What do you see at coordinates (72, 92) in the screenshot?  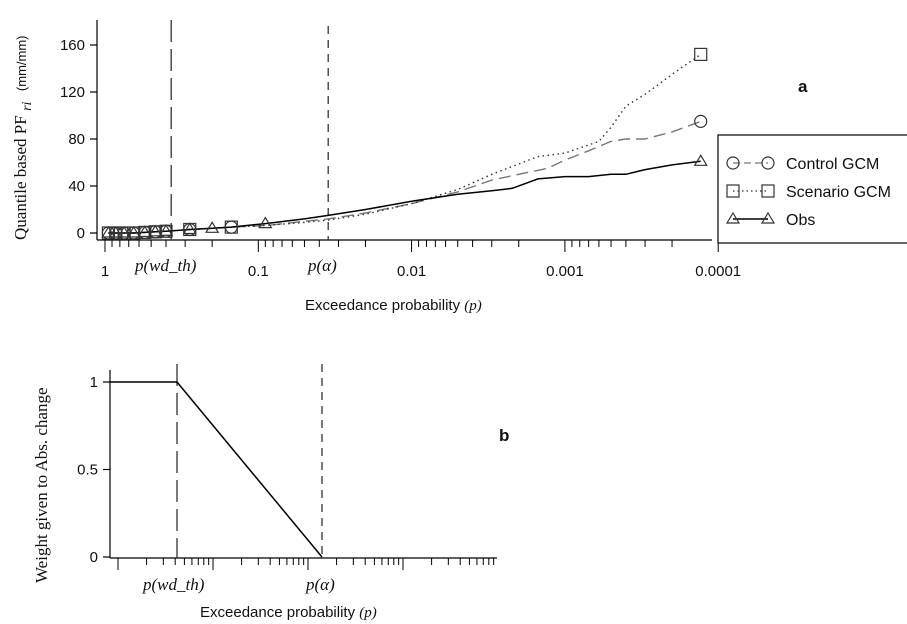 I see `panel-a-y-tick-label: 120` at bounding box center [72, 92].